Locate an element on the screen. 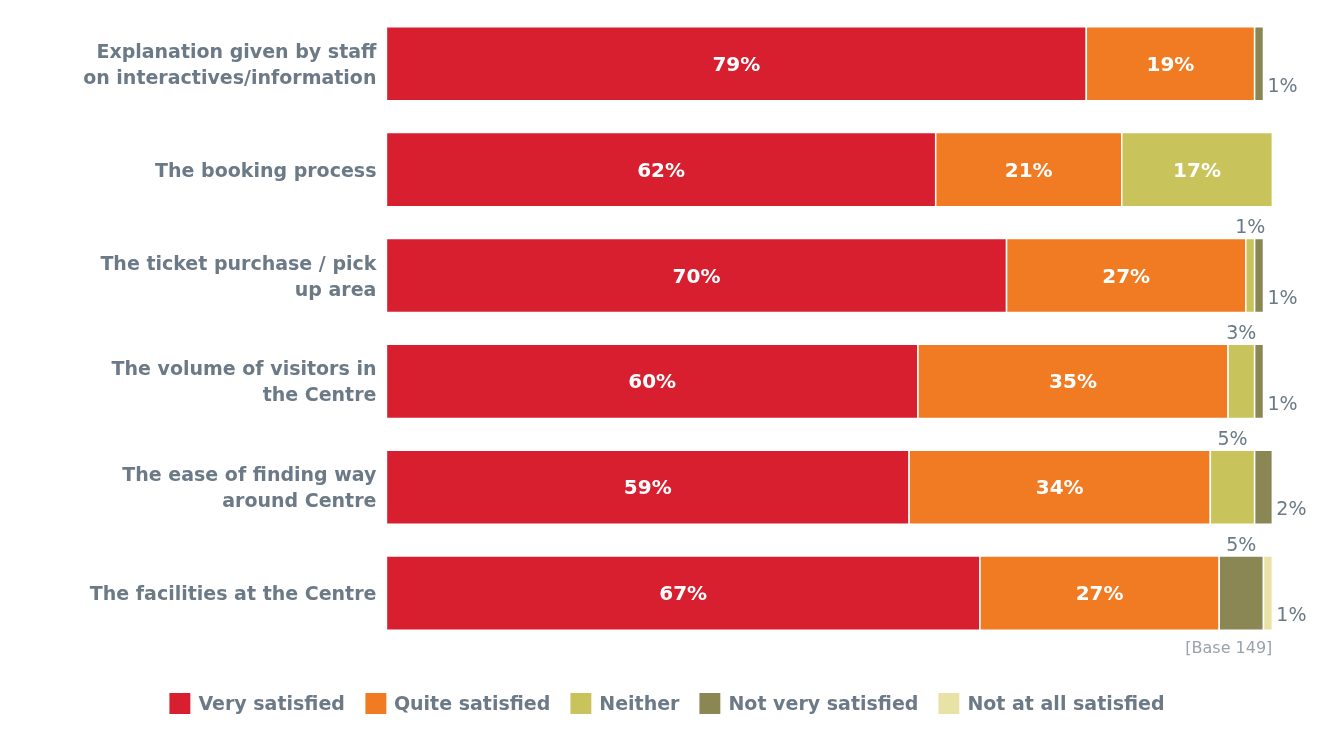  y-tick-label: The volume of visitors in the Centre is located at coordinates (244, 381).